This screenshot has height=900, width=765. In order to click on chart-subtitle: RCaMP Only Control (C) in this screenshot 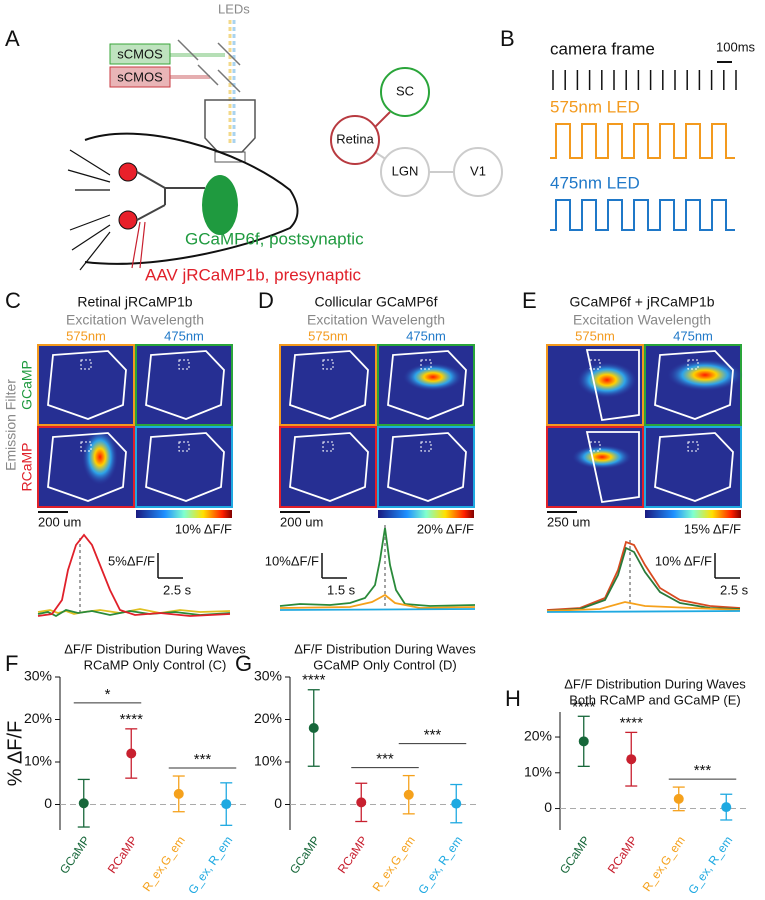, I will do `click(155, 664)`.